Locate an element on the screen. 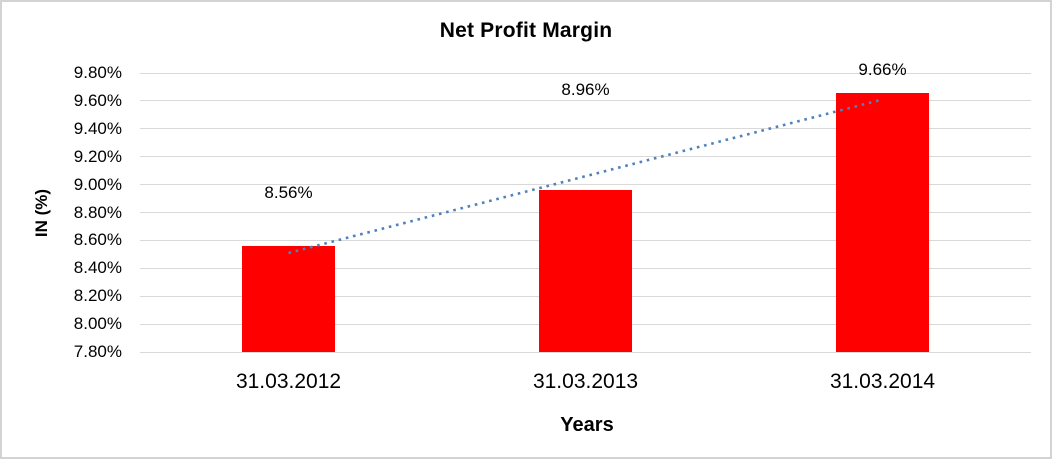  y-axis-tick-label: 9.00% is located at coordinates (97, 184).